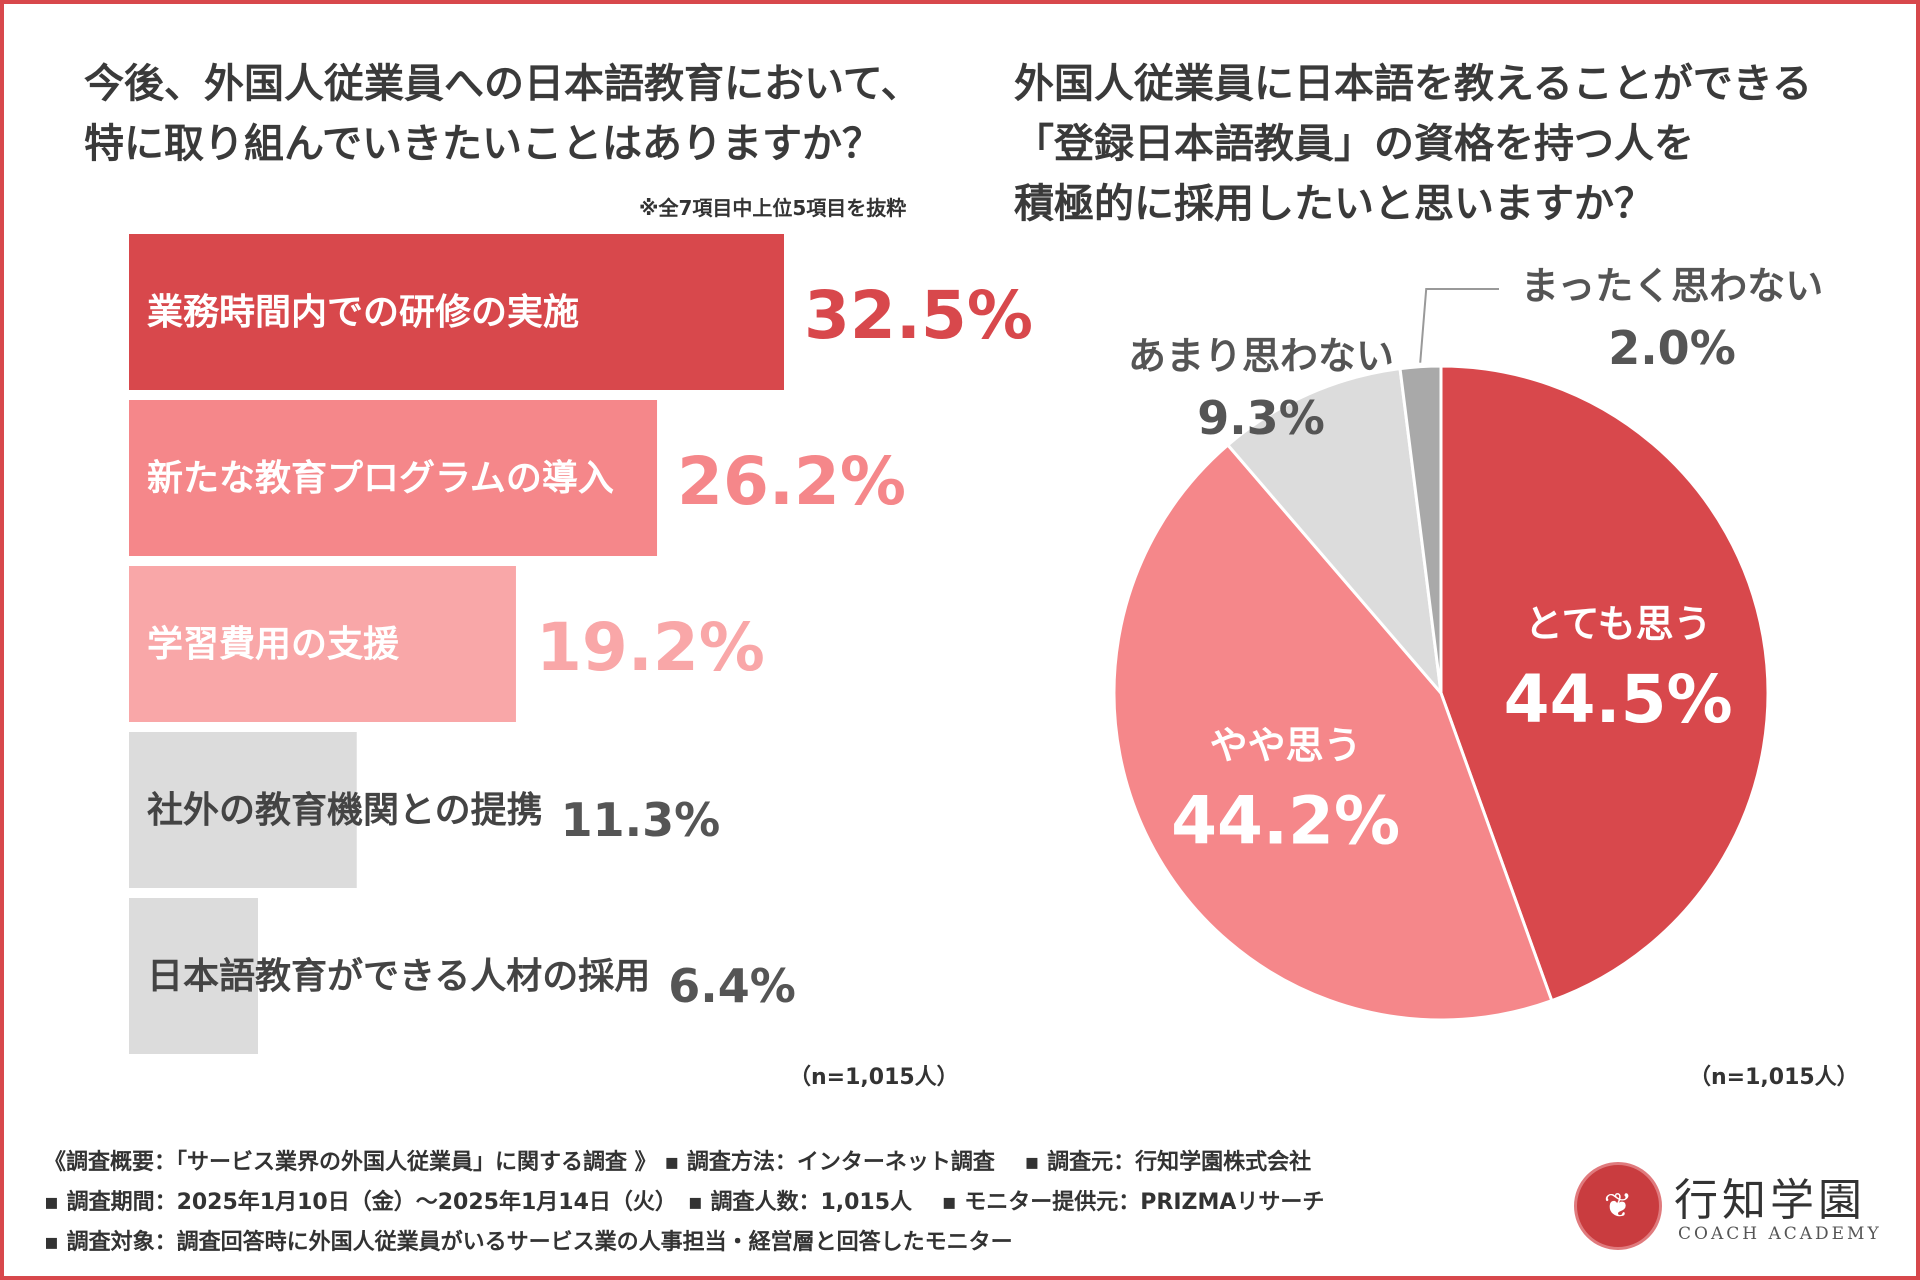  I want to click on bar-category-label: 社外の教育機関との提携, so click(345, 810).